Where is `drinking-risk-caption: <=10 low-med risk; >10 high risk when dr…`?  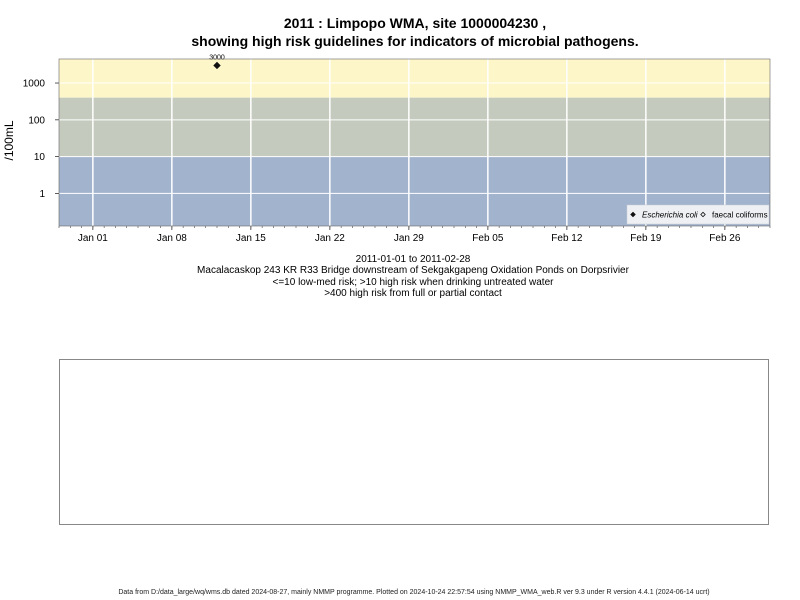
drinking-risk-caption: <=10 low-med risk; >10 high risk when dr… is located at coordinates (413, 282).